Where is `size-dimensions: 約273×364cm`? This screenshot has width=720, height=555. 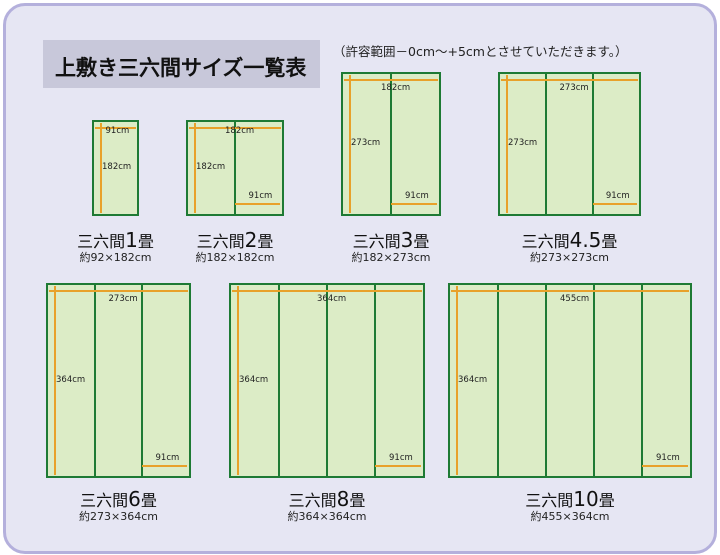
size-dimensions: 約273×364cm is located at coordinates (118, 516).